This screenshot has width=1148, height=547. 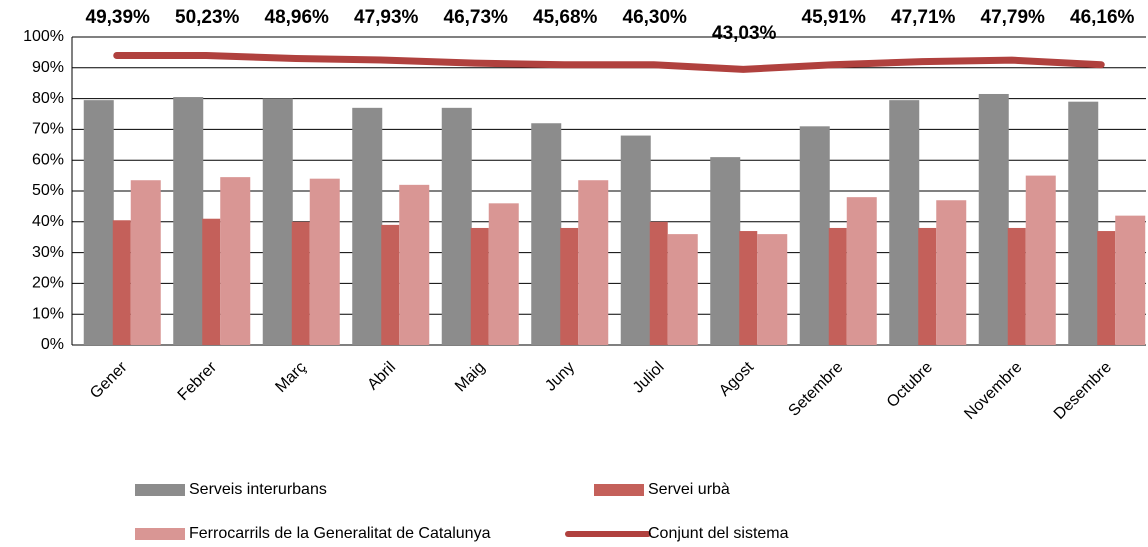 I want to click on y-tick-label: 40%, so click(x=48, y=221).